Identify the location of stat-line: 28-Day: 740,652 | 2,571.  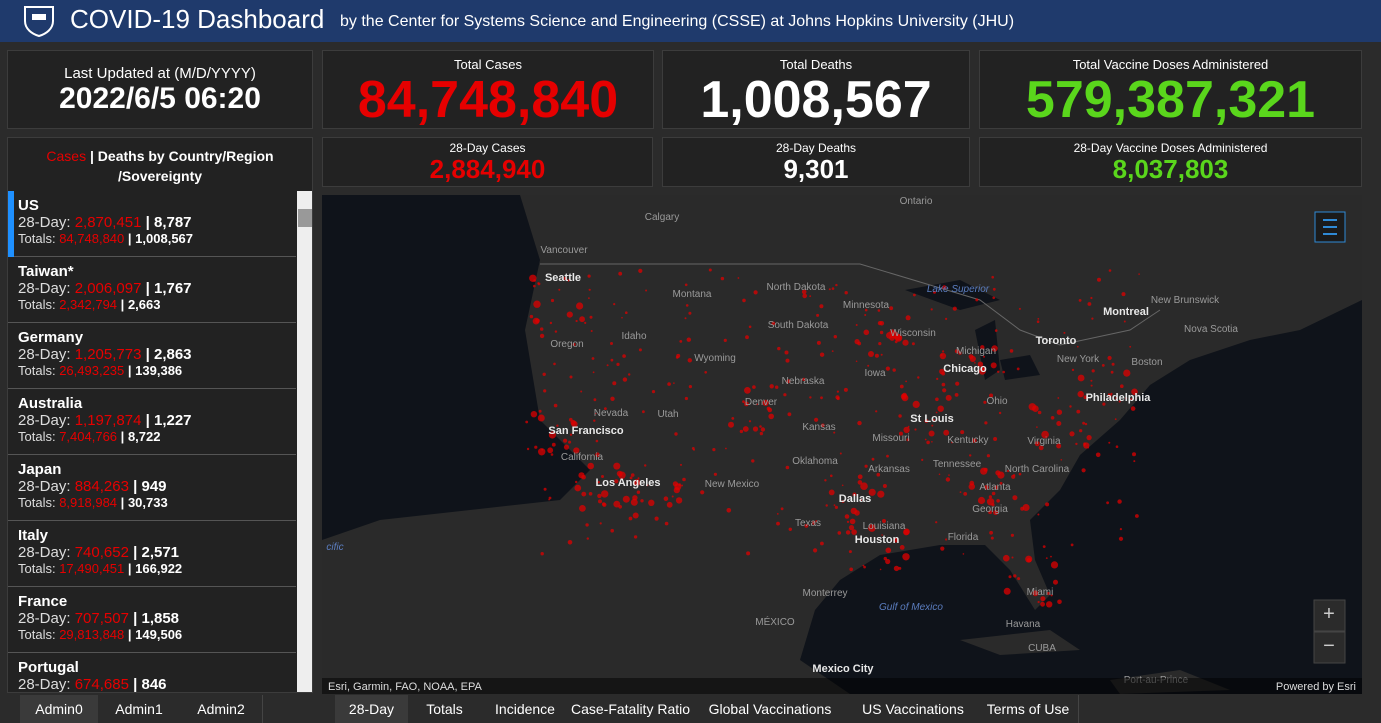
(157, 552).